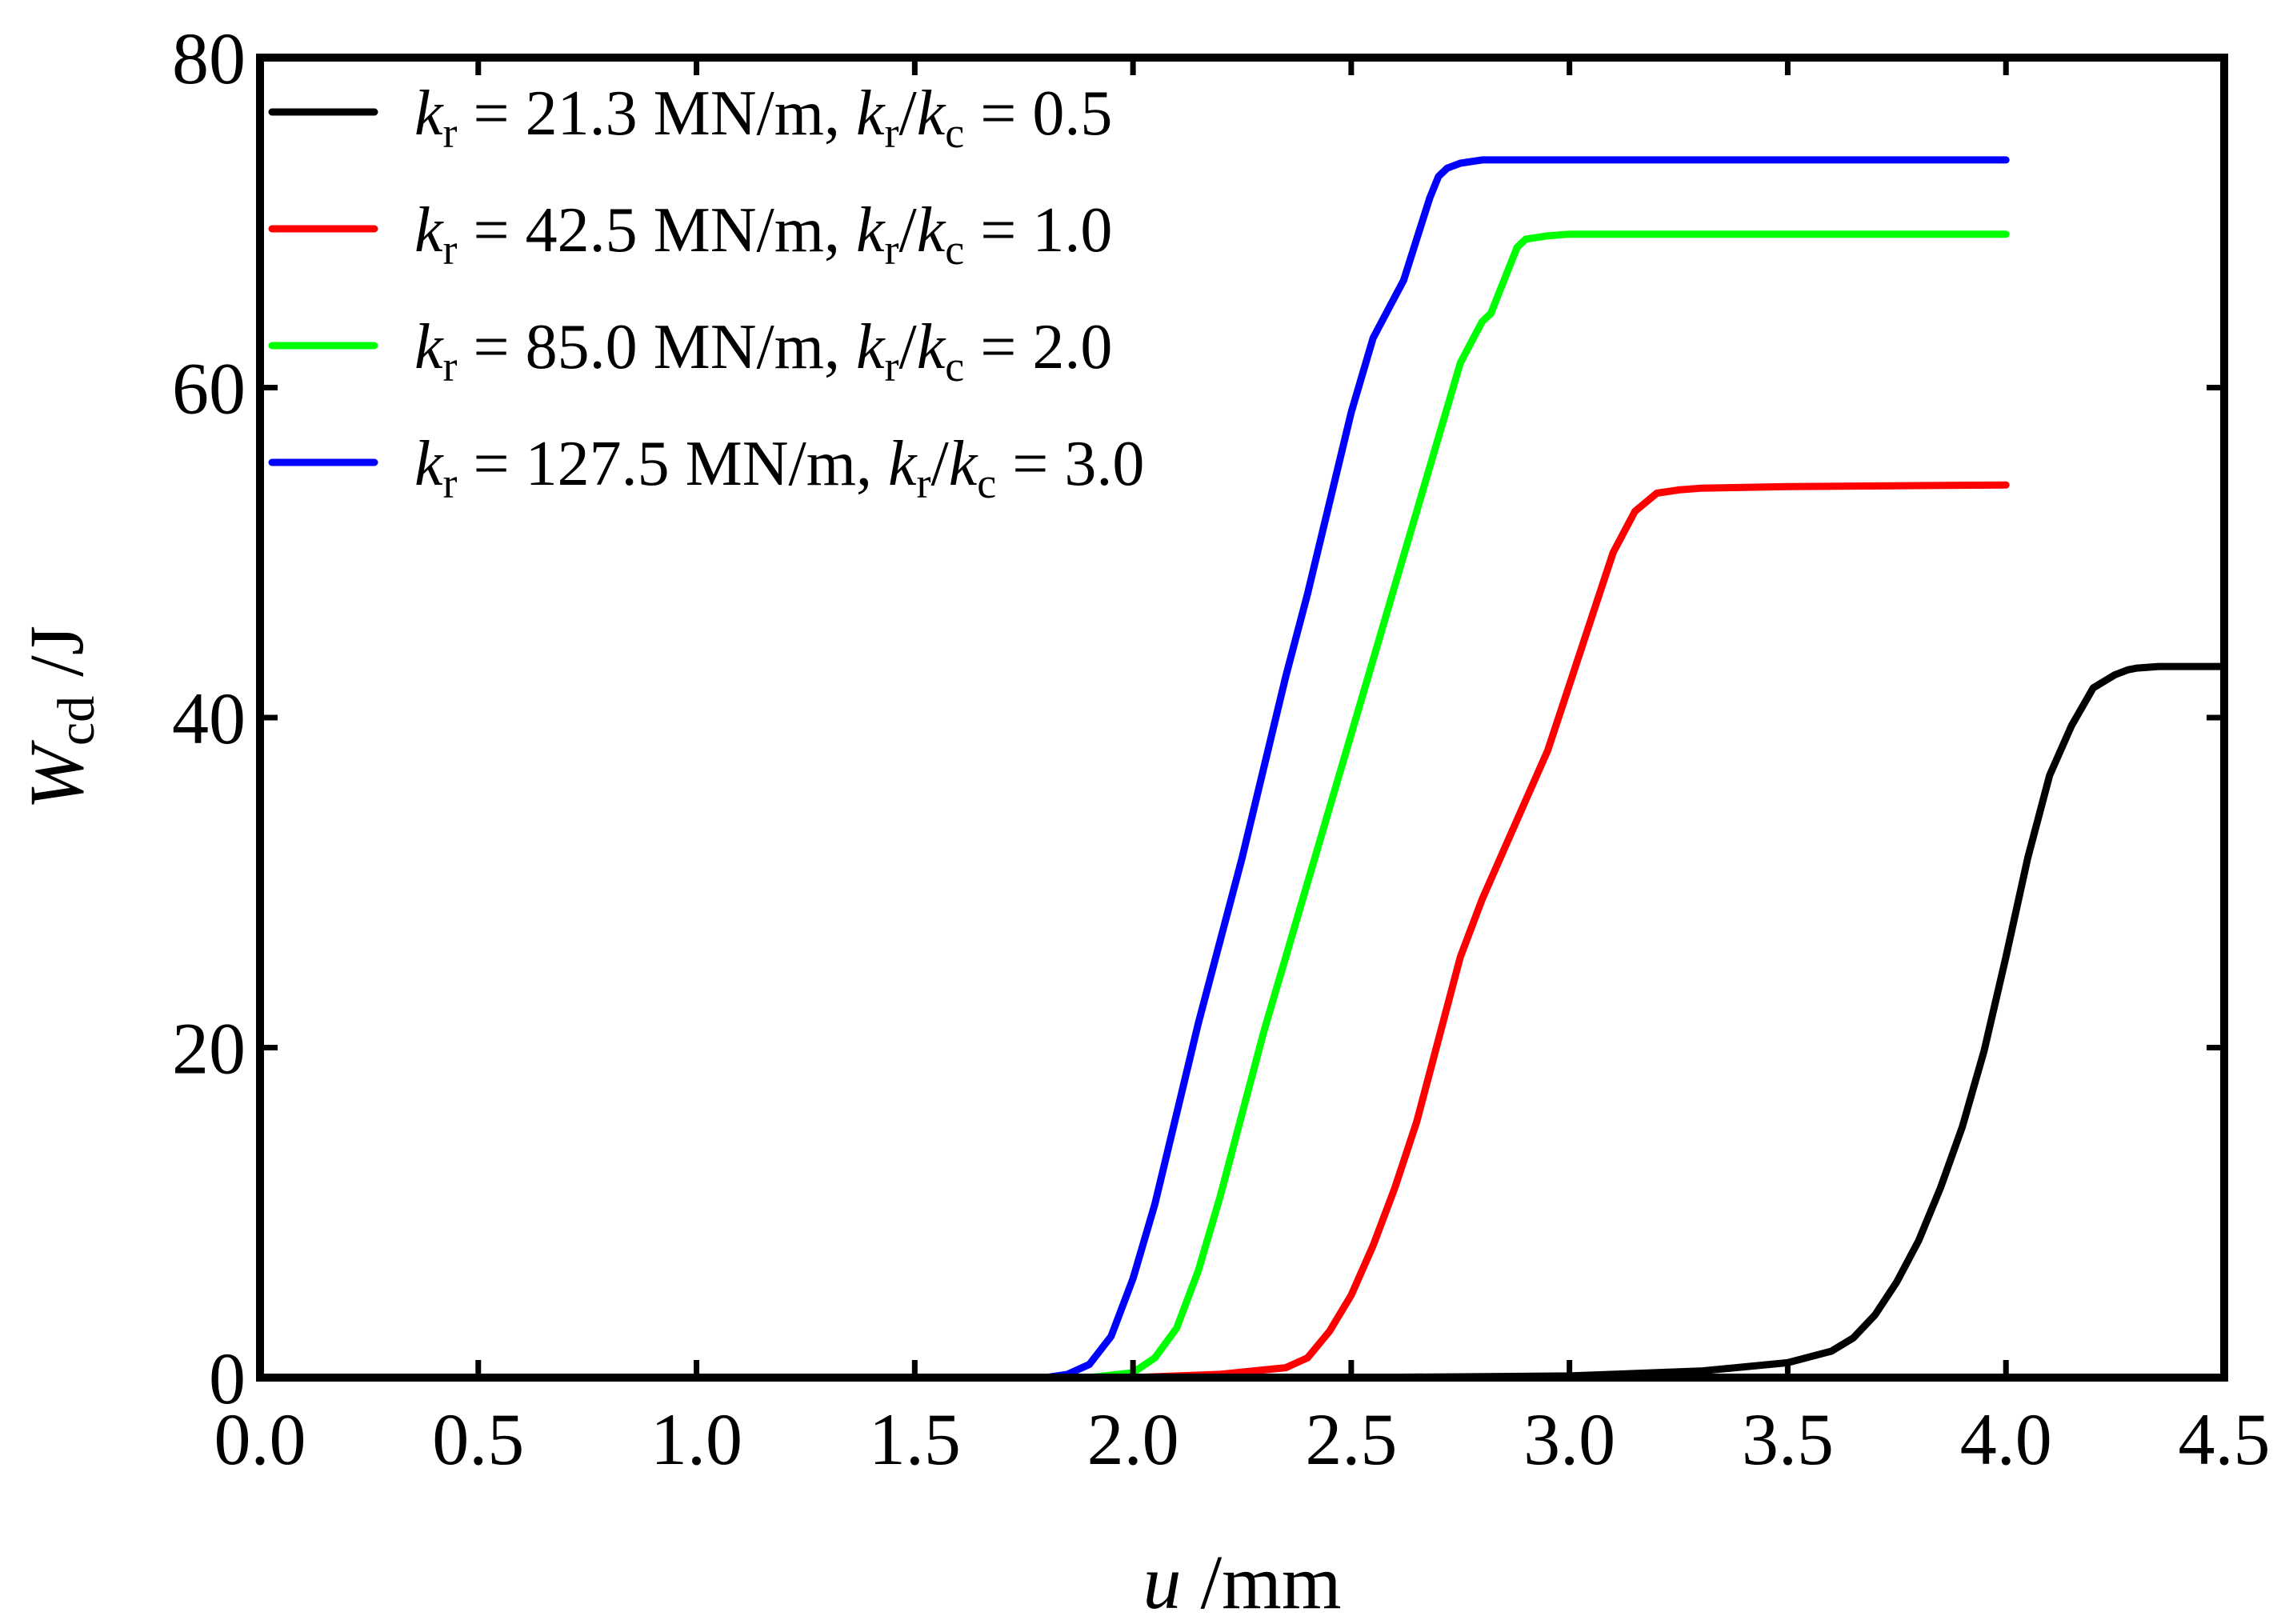  I want to click on y-tick-label: 20, so click(209, 1049).